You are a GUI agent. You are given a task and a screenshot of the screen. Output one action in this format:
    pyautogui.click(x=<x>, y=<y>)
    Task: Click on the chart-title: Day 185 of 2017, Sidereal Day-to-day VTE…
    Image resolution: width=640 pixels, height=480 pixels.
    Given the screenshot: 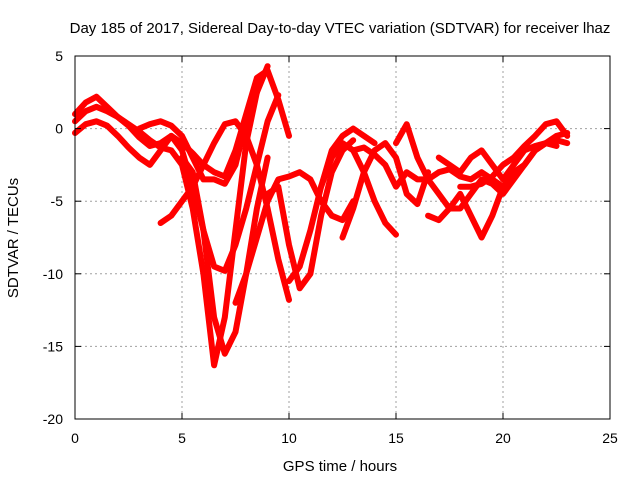 What is the action you would take?
    pyautogui.click(x=340, y=28)
    